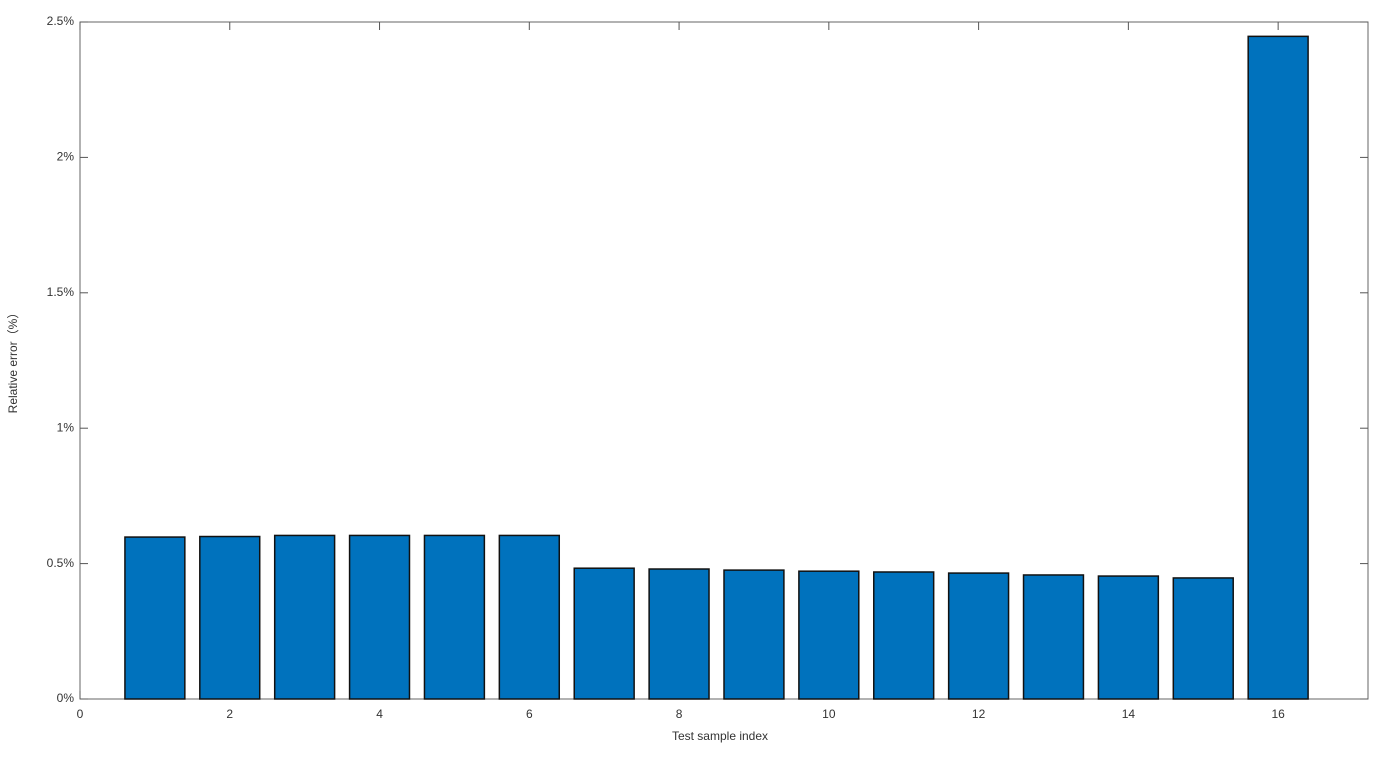  I want to click on y-tick-label: 1%, so click(66, 427).